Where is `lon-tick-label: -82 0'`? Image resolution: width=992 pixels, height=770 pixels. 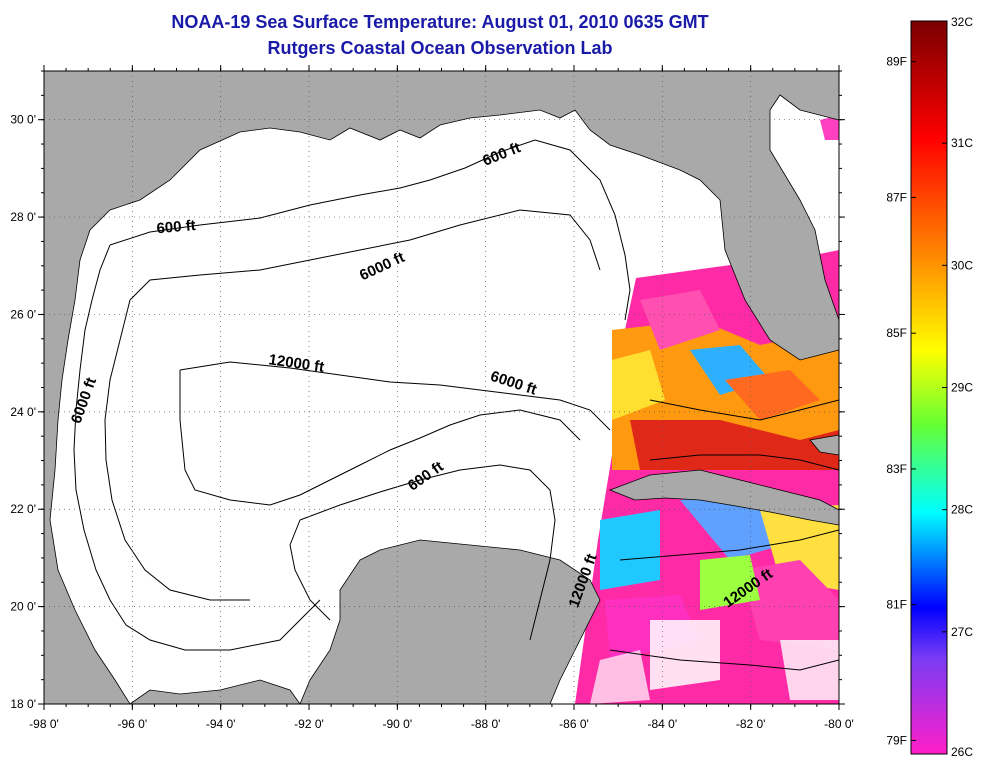
lon-tick-label: -82 0' is located at coordinates (751, 724).